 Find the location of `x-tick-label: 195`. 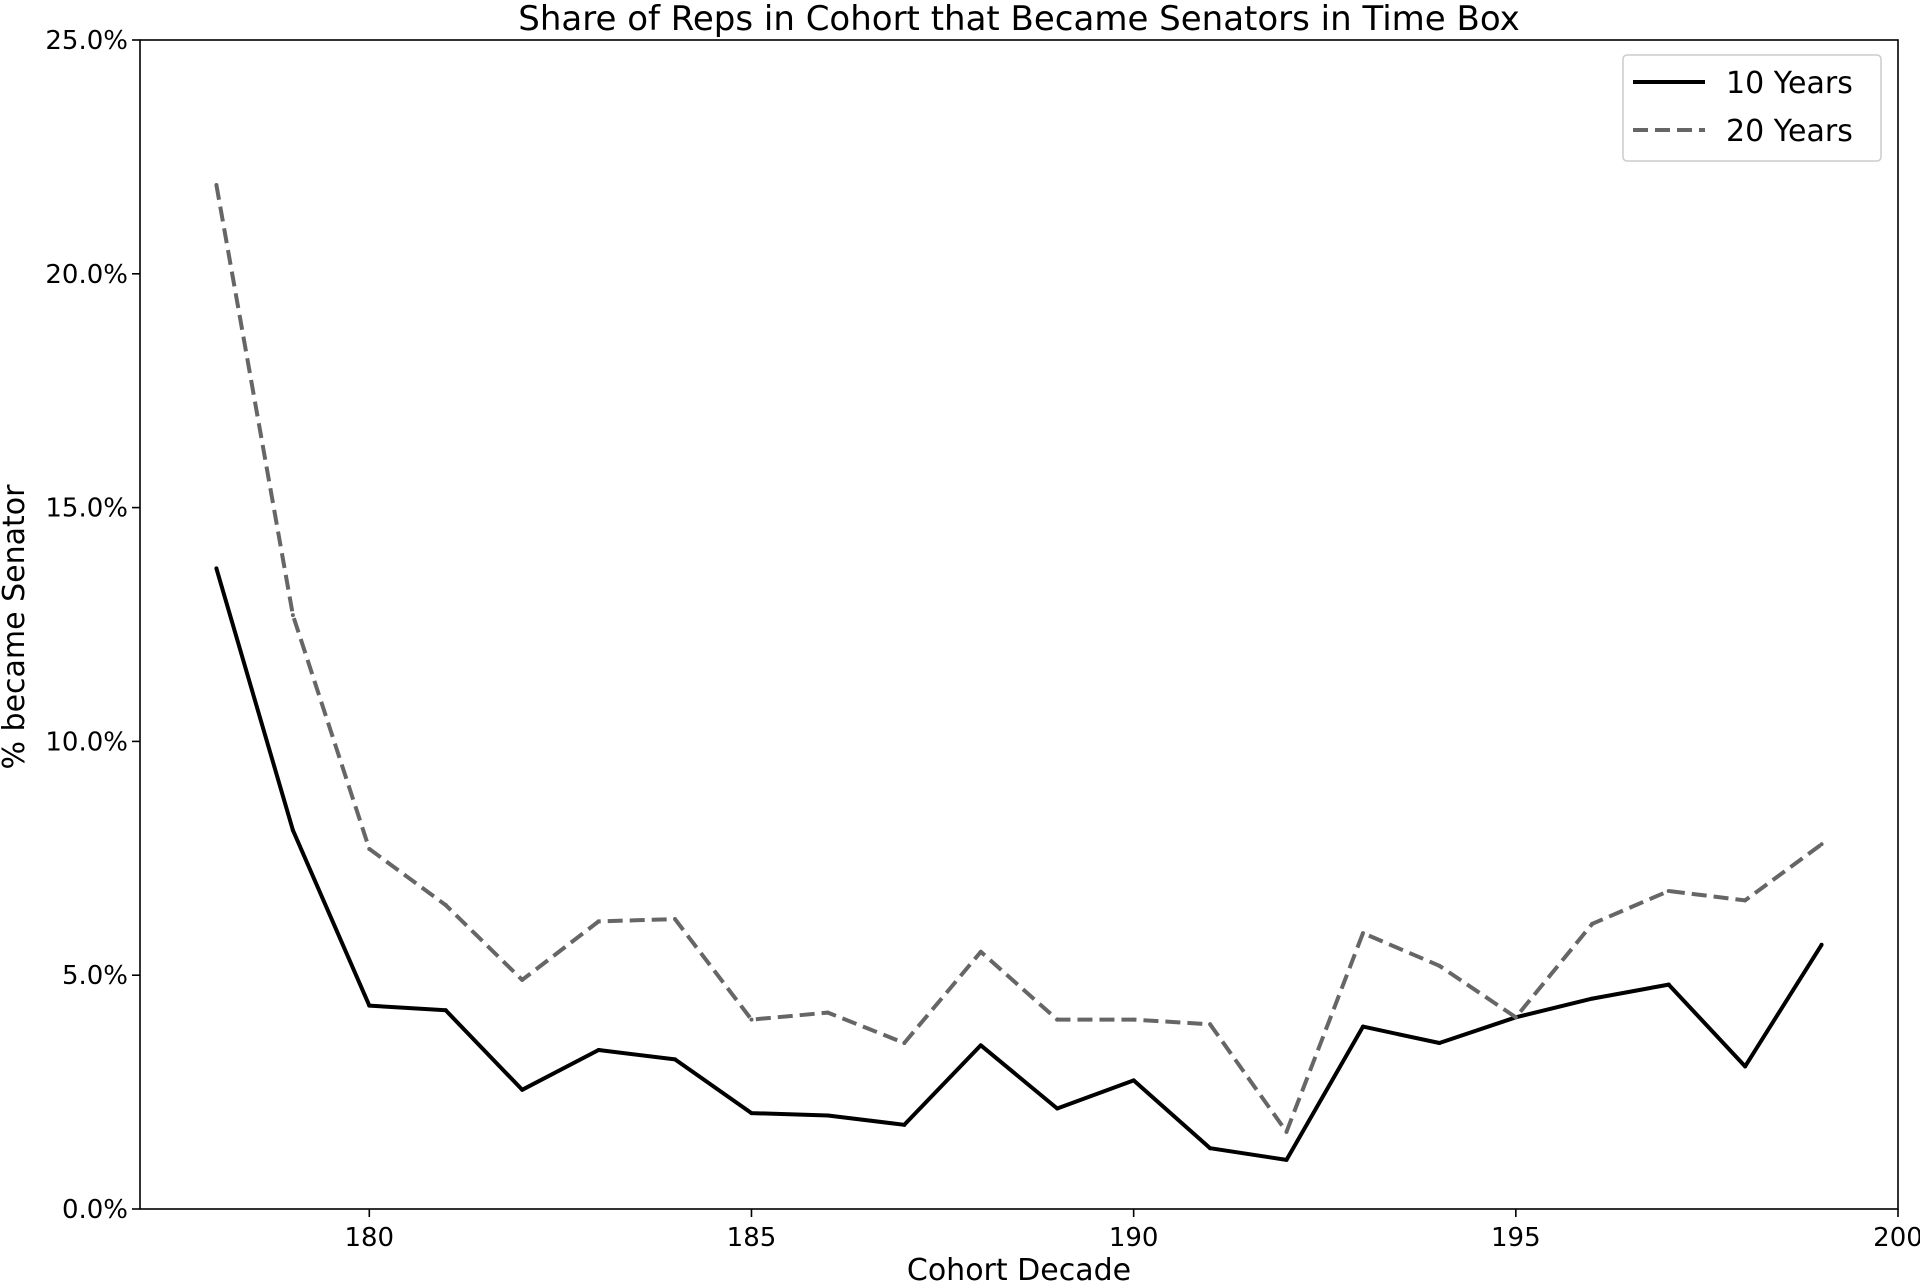

x-tick-label: 195 is located at coordinates (1516, 1238).